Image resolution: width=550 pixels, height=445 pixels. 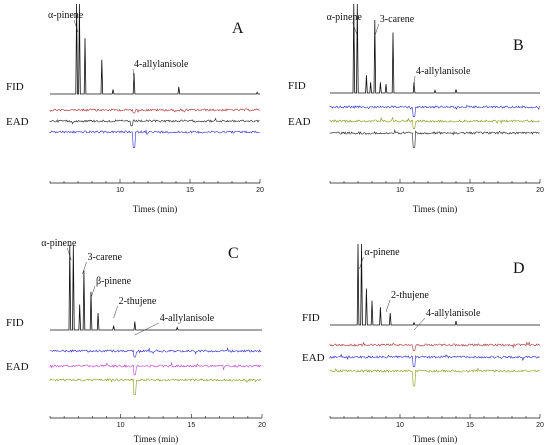 I want to click on panel-letter: A, so click(x=238, y=28).